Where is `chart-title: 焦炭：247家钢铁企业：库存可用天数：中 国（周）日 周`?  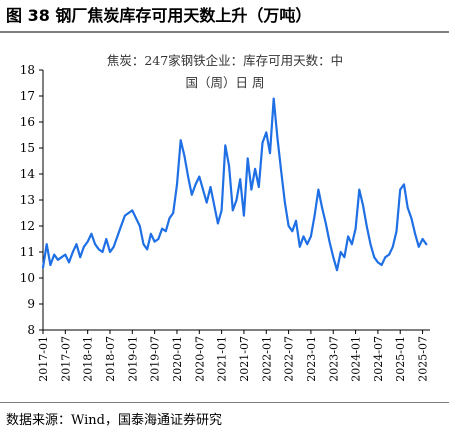 chart-title: 焦炭：247家钢铁企业：库存可用天数：中 国（周）日 周 is located at coordinates (225, 71).